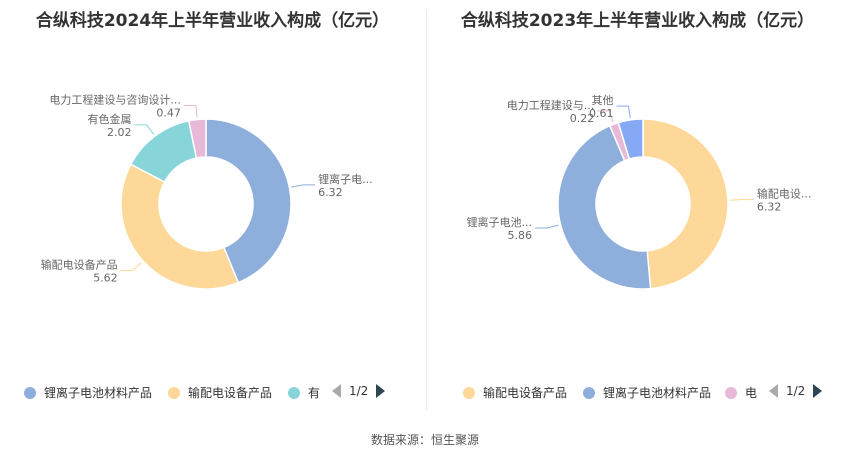  I want to click on legend-label: 有, so click(314, 393).